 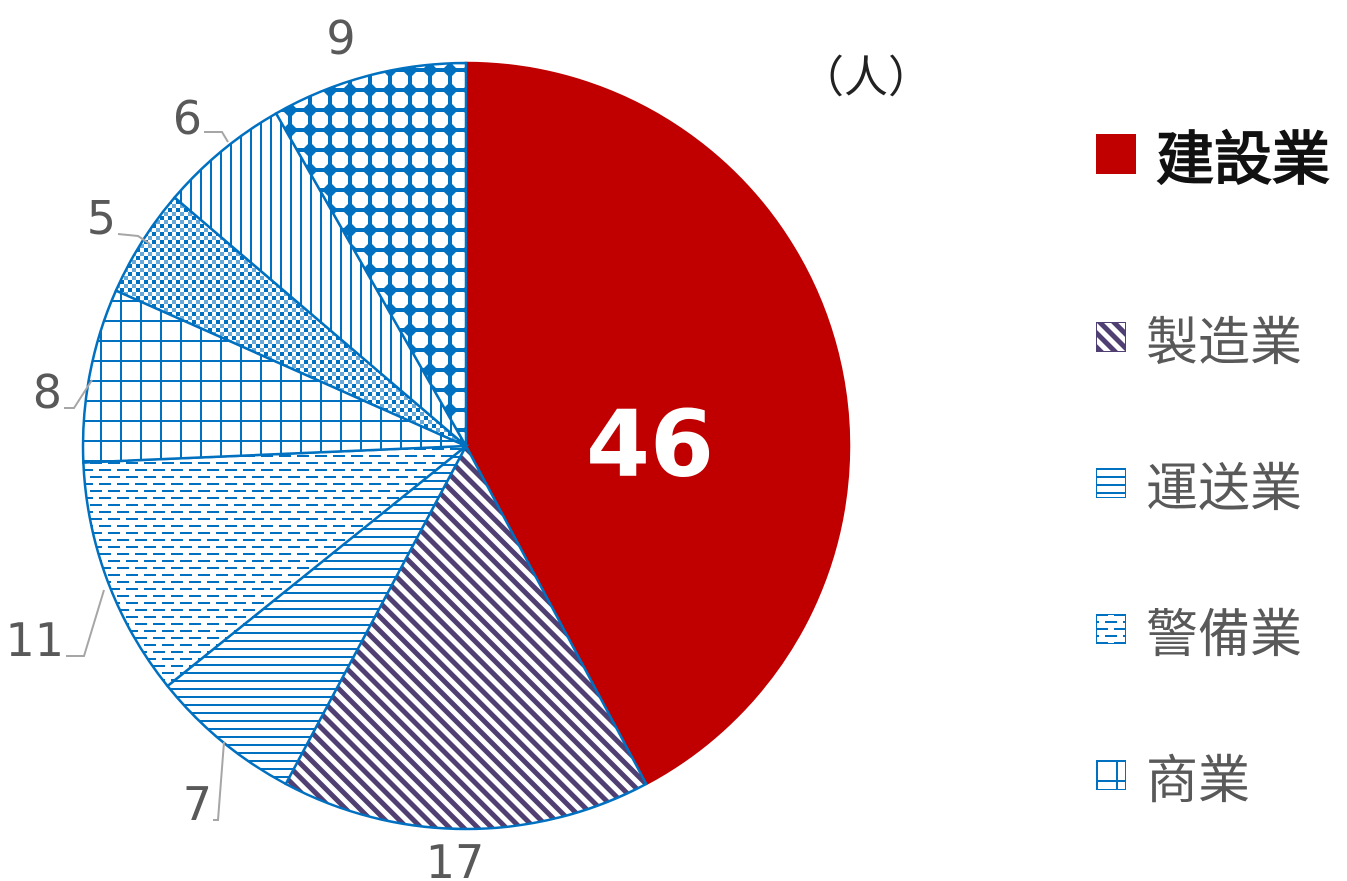 I want to click on pie-slice-transport, so click(x=316, y=615).